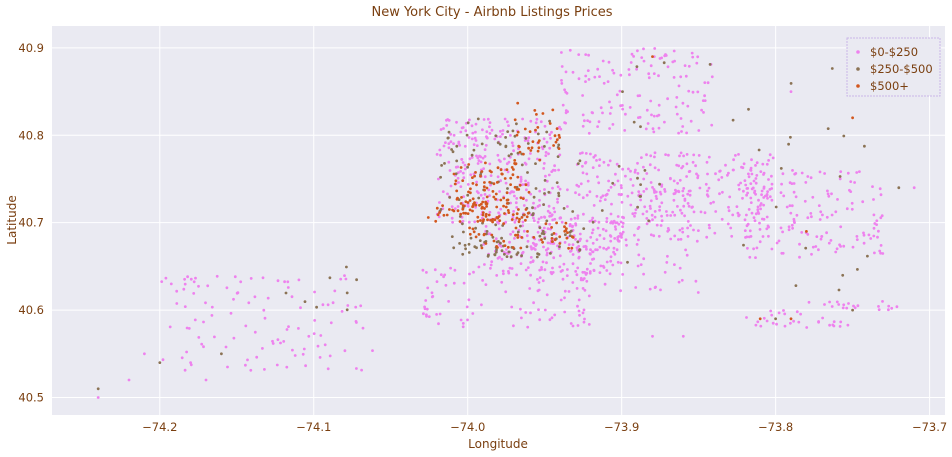 The width and height of the screenshot is (952, 457). Describe the element at coordinates (775, 427) in the screenshot. I see `x-tick-label: −73.8` at that location.